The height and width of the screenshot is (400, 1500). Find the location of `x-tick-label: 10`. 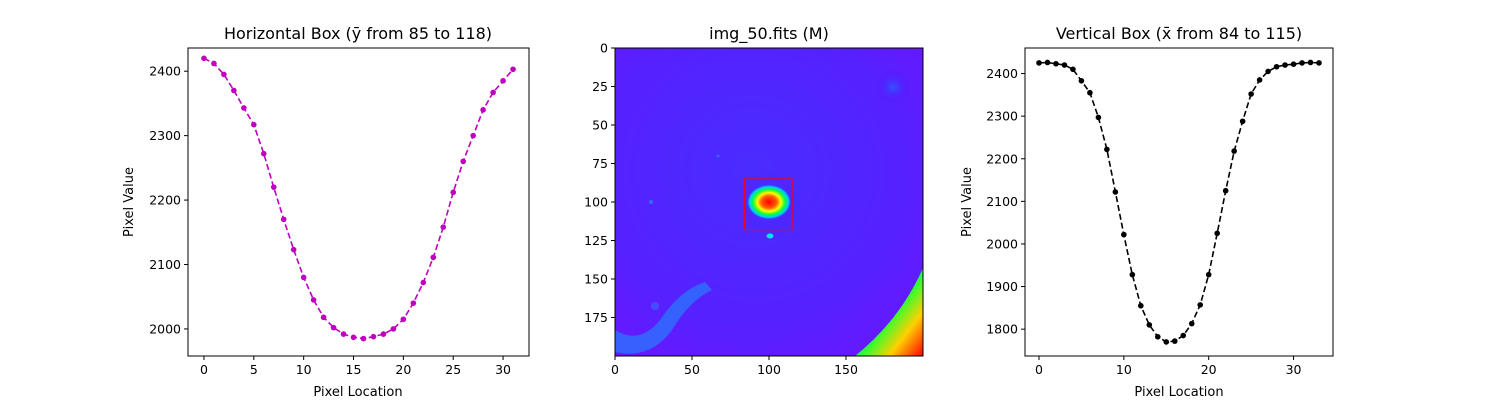

x-tick-label: 10 is located at coordinates (304, 369).